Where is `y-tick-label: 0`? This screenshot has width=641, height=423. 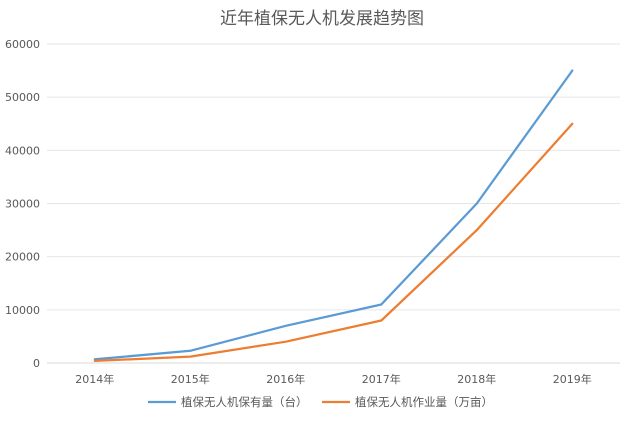 y-tick-label: 0 is located at coordinates (36, 363).